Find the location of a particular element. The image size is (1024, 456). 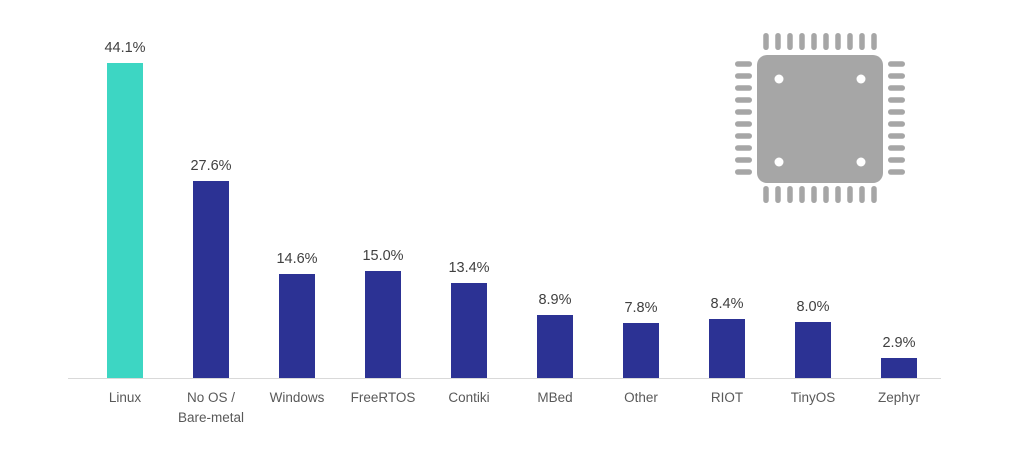

category-label: MBed is located at coordinates (555, 397).